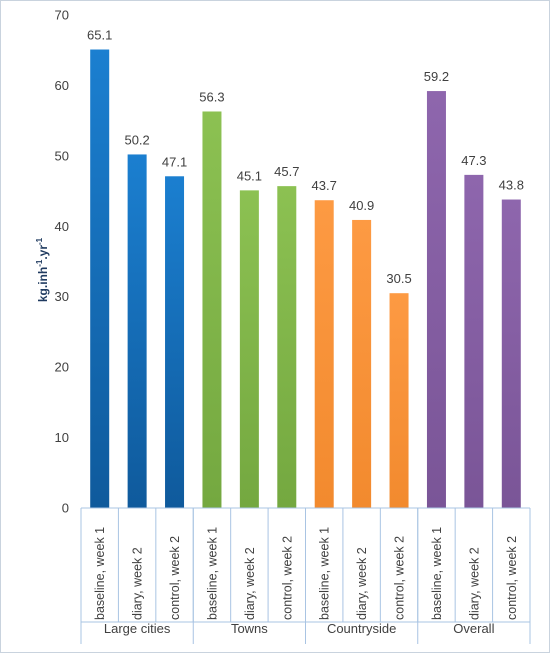  What do you see at coordinates (62, 296) in the screenshot?
I see `y-tick-label: 30` at bounding box center [62, 296].